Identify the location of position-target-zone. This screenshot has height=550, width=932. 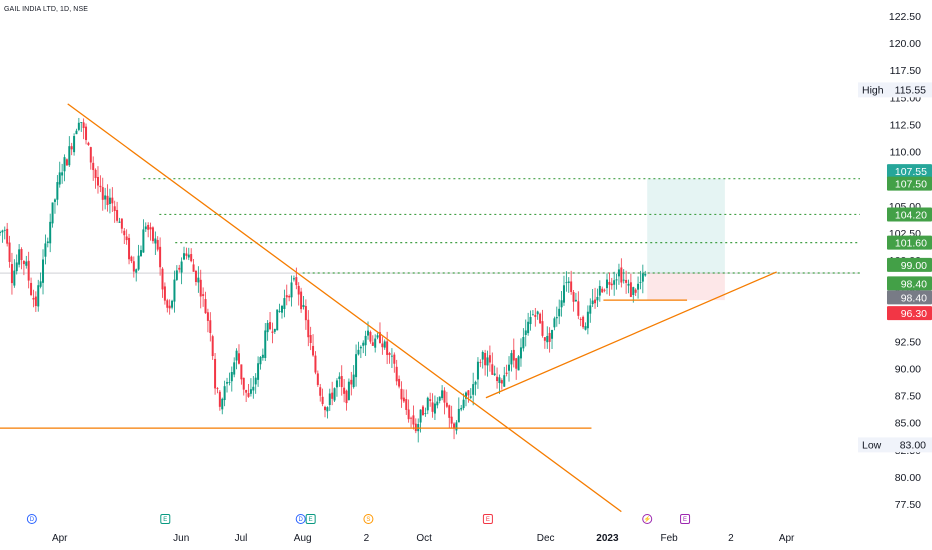
(686, 226).